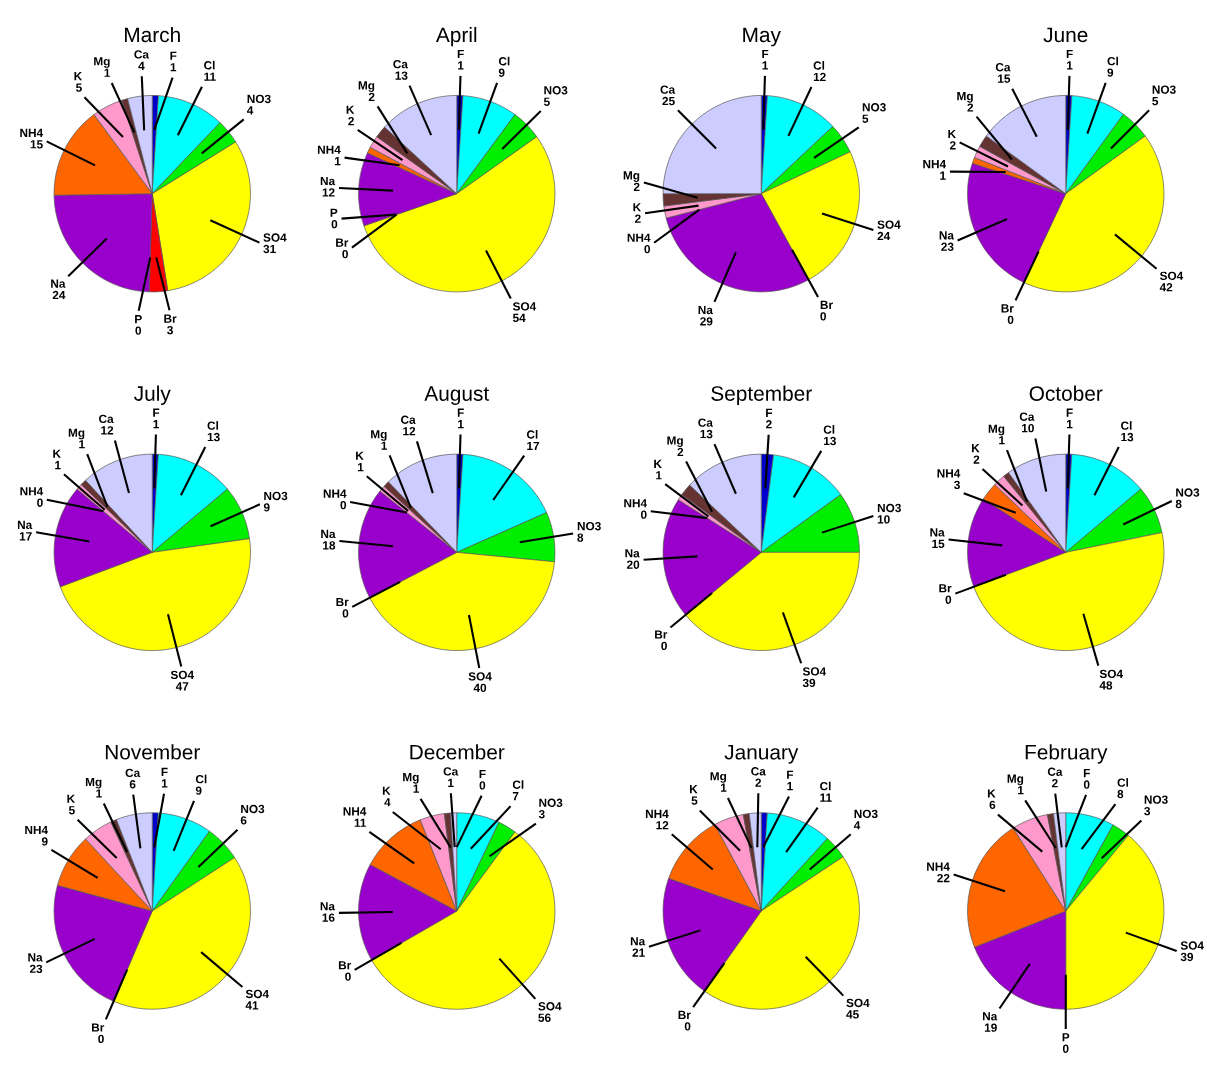 This screenshot has width=1218, height=1076. Describe the element at coordinates (761, 754) in the screenshot. I see `chart-title: January` at that location.